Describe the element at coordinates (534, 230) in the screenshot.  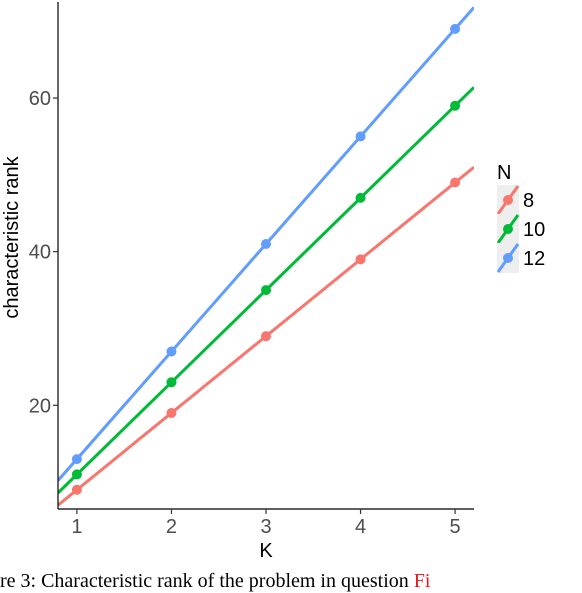
I see `legend-label-10: 10` at that location.